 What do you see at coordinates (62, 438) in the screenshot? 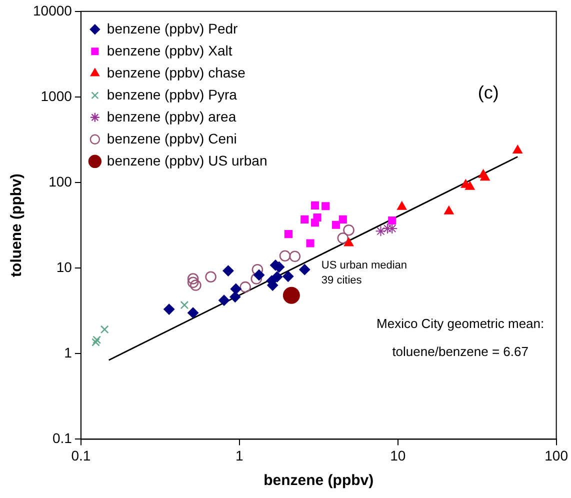
I see `y-tick-label: 0.1` at bounding box center [62, 438].